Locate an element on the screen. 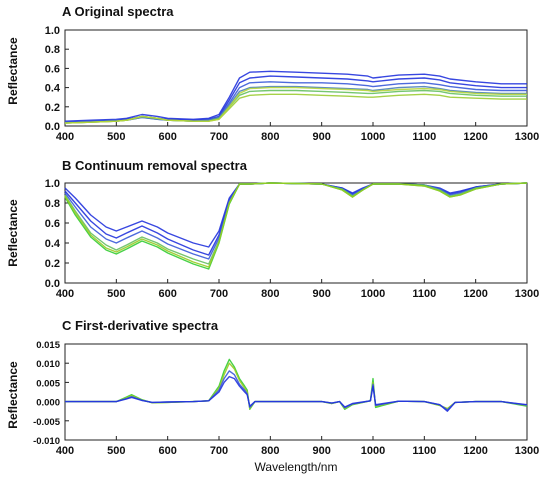  panel-b-xtick-label: 900 is located at coordinates (321, 294).